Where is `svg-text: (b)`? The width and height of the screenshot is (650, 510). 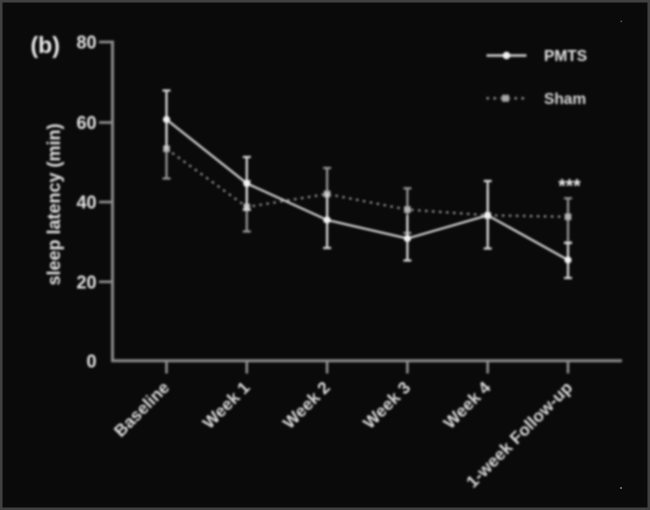
svg-text: (b) is located at coordinates (45, 45).